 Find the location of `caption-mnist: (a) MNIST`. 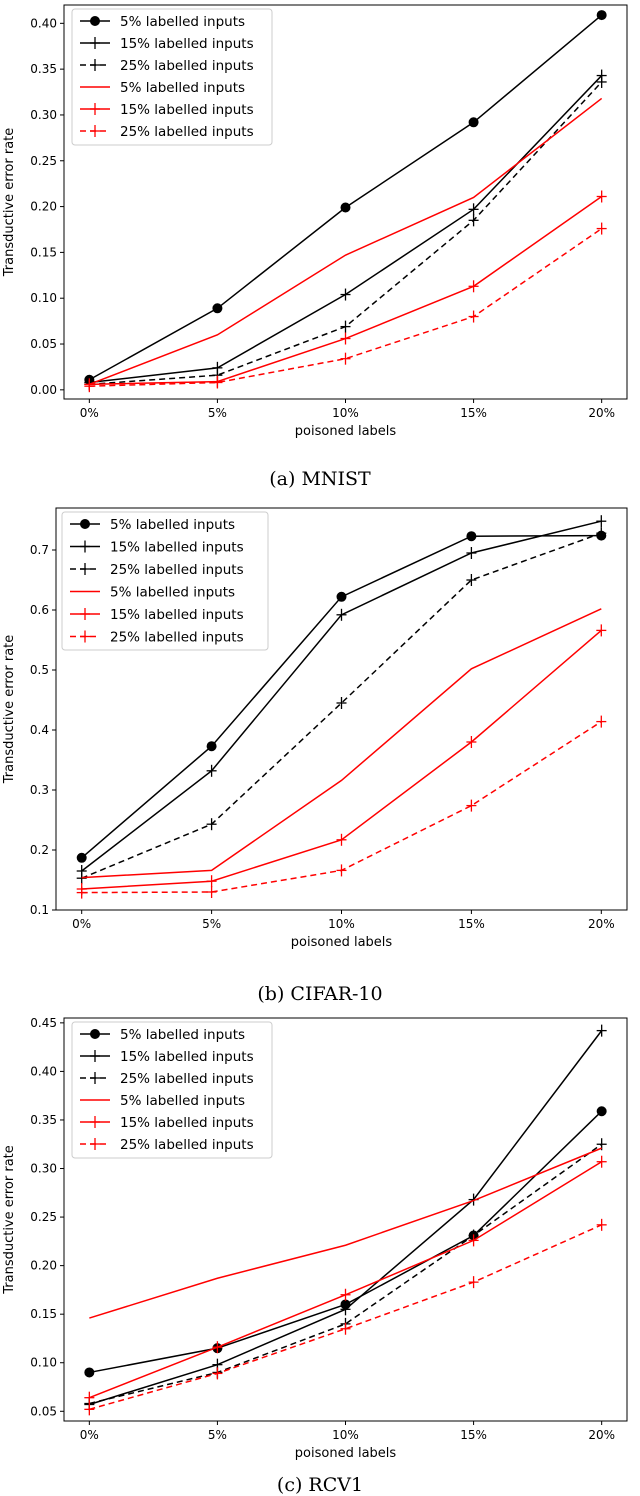

caption-mnist: (a) MNIST is located at coordinates (320, 479).